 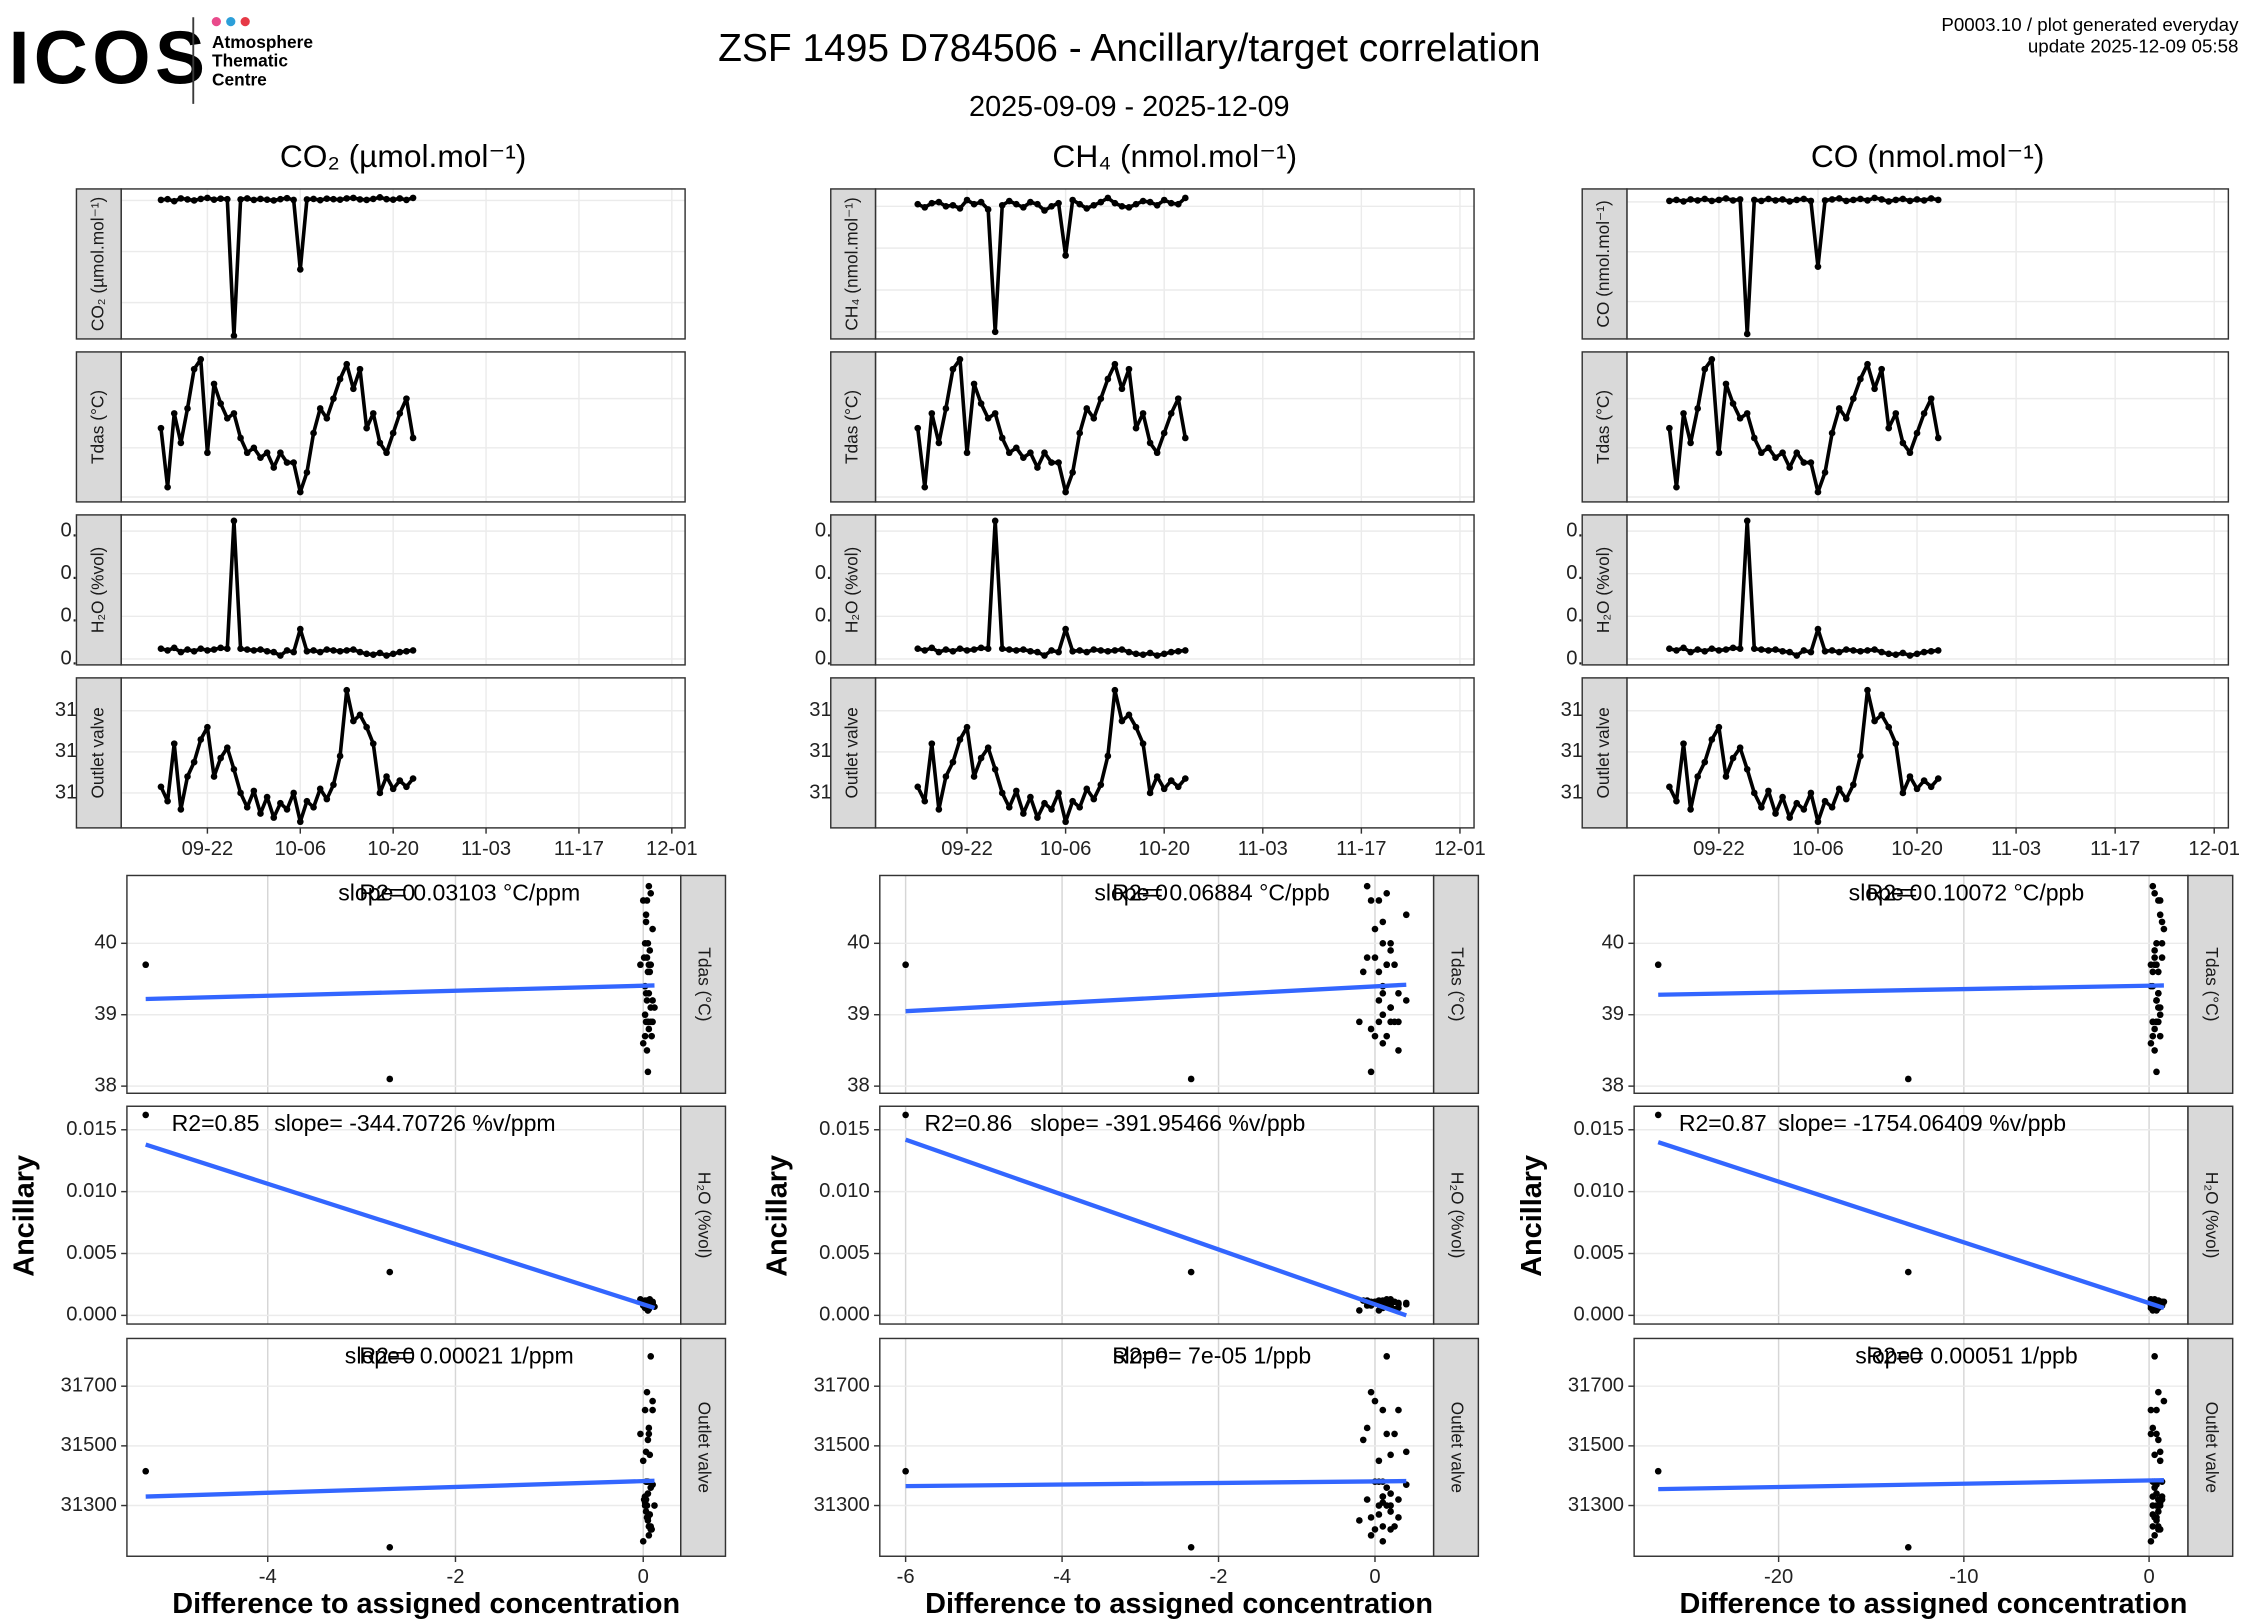 I want to click on y-tick-label: 0.010, so click(x=844, y=1191).